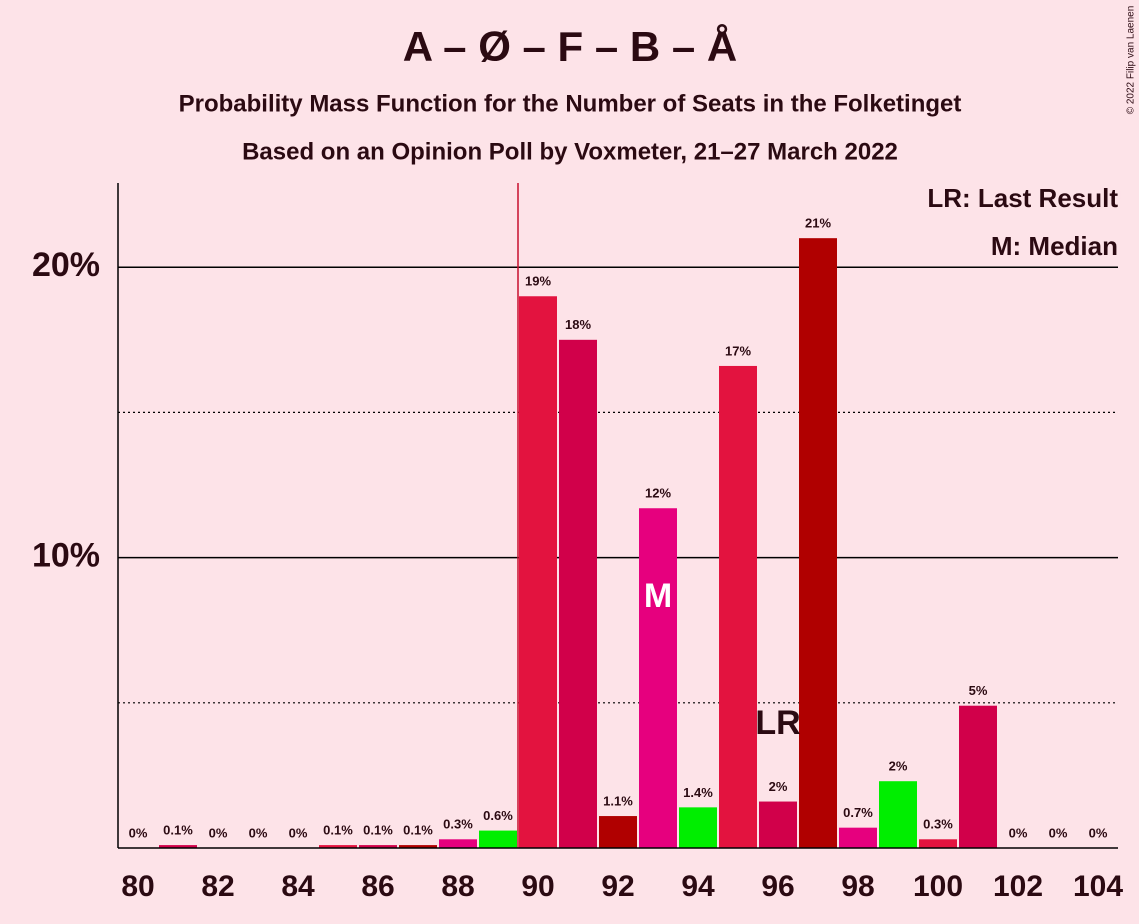 The height and width of the screenshot is (924, 1139). What do you see at coordinates (537, 886) in the screenshot?
I see `x-tick-label: 90` at bounding box center [537, 886].